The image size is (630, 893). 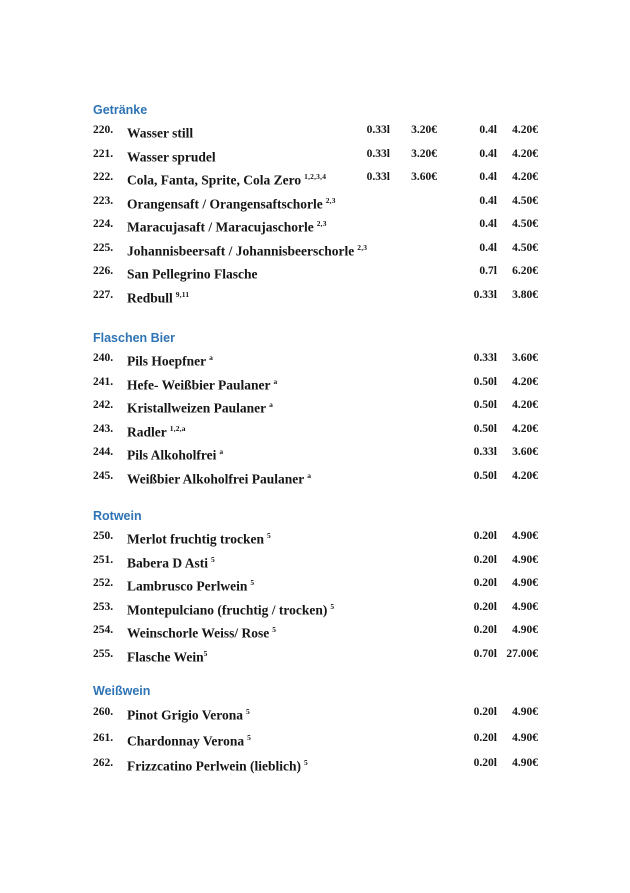 I want to click on item-name-cell: Merlot fruchtig trocken 5, so click(x=233, y=538).